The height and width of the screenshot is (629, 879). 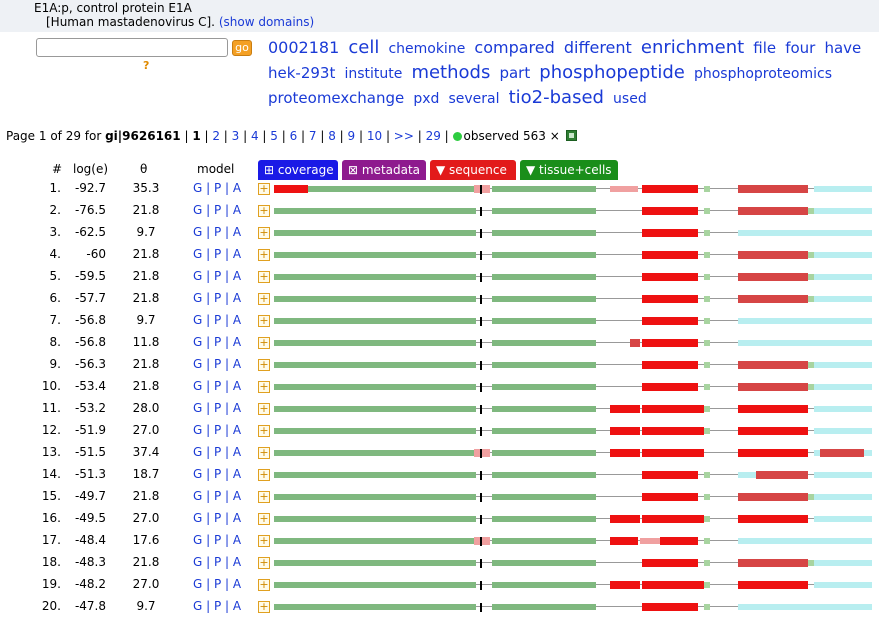 What do you see at coordinates (364, 47) in the screenshot?
I see `tag-cell: cell` at bounding box center [364, 47].